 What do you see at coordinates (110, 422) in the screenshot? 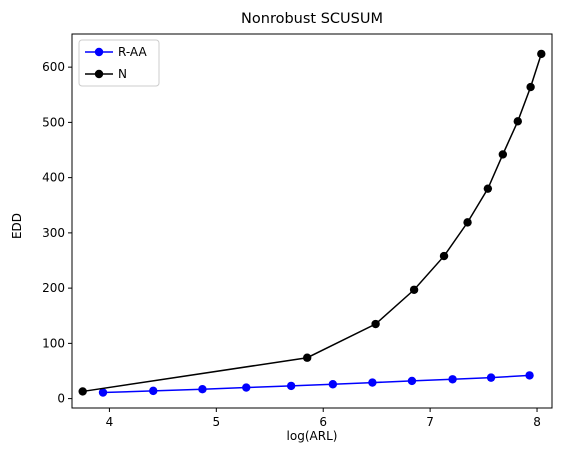
I see `x-tick-label: 4` at bounding box center [110, 422].